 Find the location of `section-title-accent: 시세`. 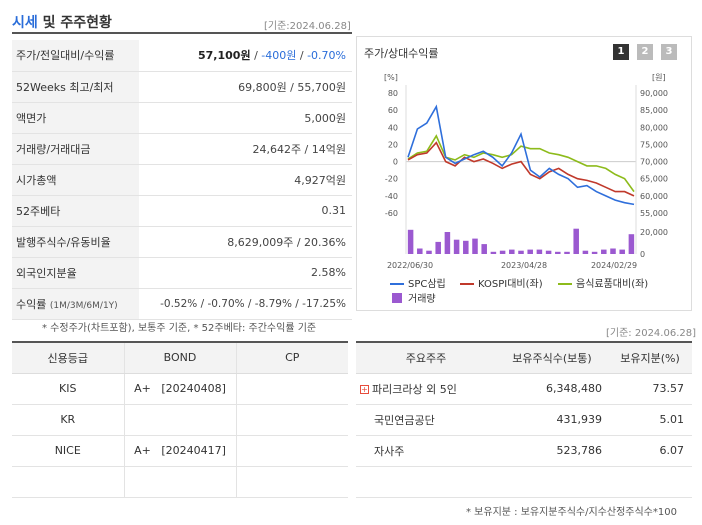

section-title-accent: 시세 is located at coordinates (25, 23).